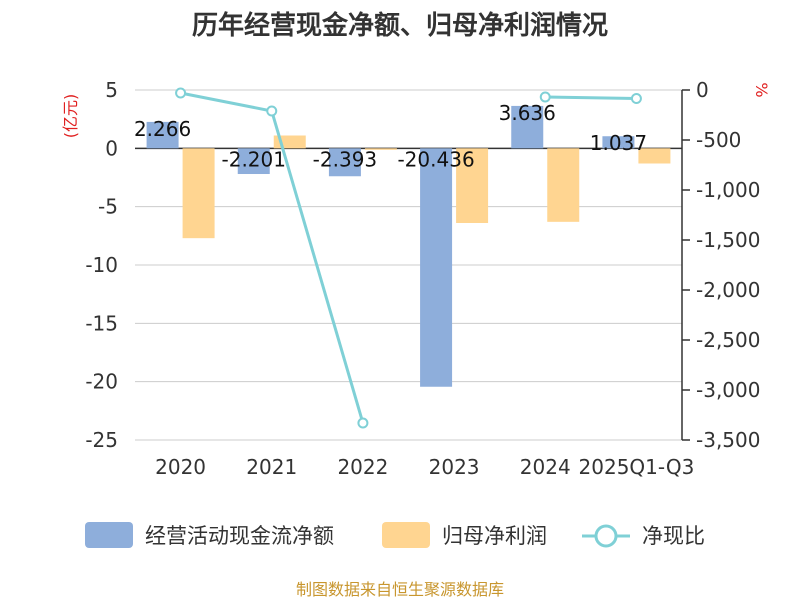 This screenshot has height=600, width=800. I want to click on y-right-tick-label: -2,500, so click(728, 340).